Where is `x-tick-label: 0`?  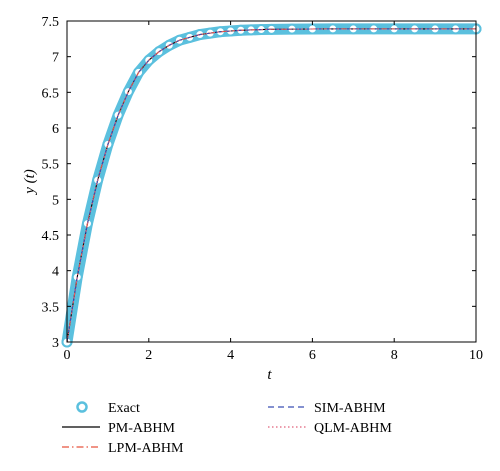
x-tick-label: 0 is located at coordinates (67, 355).